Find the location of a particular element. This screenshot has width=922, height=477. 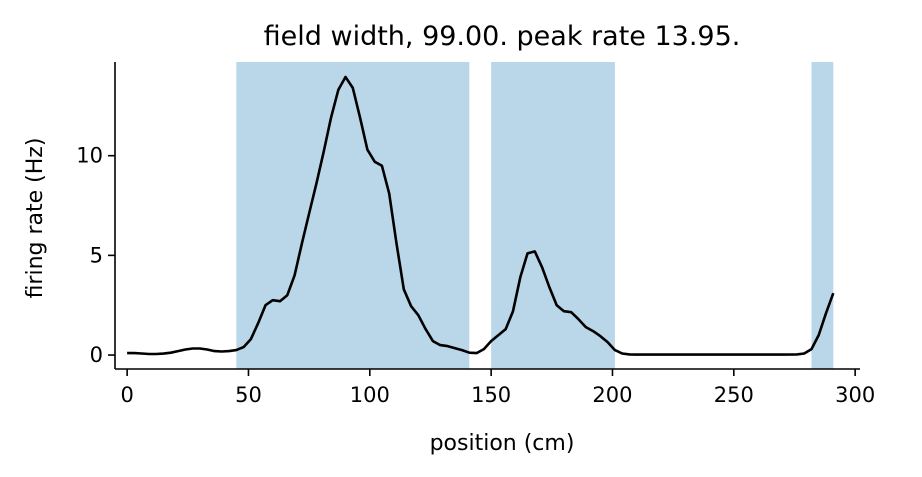

y-tick-label: 0 is located at coordinates (96, 355).